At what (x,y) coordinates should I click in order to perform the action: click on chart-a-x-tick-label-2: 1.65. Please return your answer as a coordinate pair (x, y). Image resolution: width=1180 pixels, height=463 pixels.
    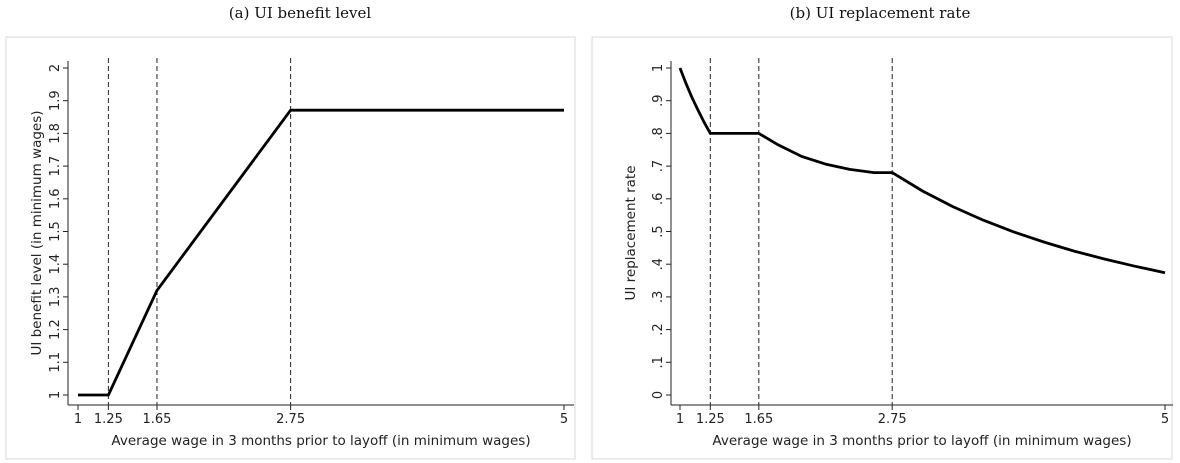
    Looking at the image, I should click on (156, 419).